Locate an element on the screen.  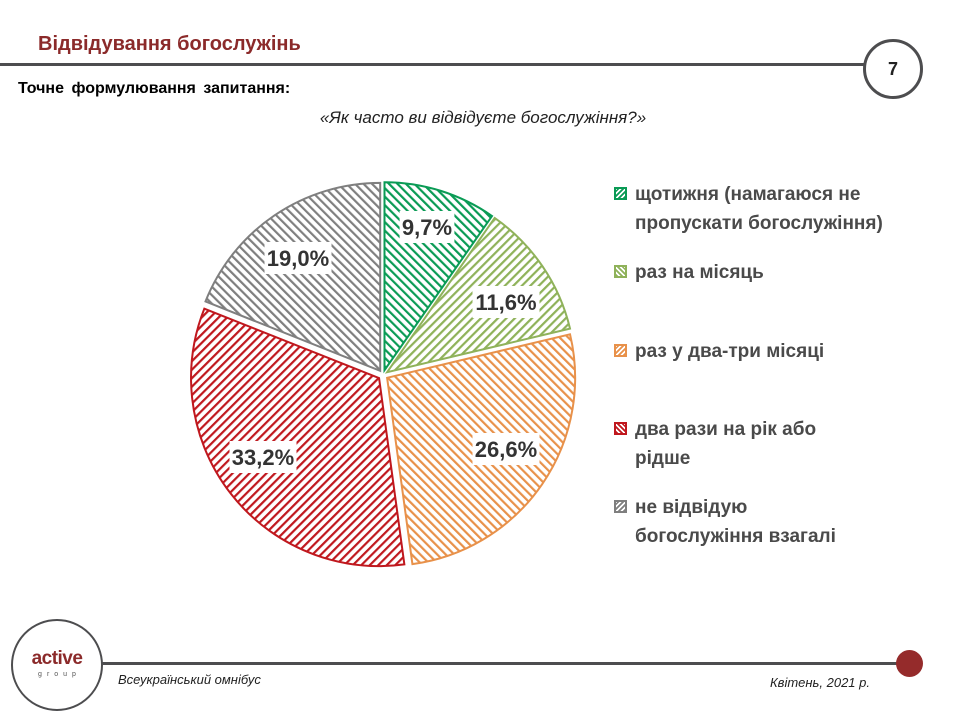
question-text-row: «Як часто ви відвідуєте богослужіння?» is located at coordinates (480, 118).